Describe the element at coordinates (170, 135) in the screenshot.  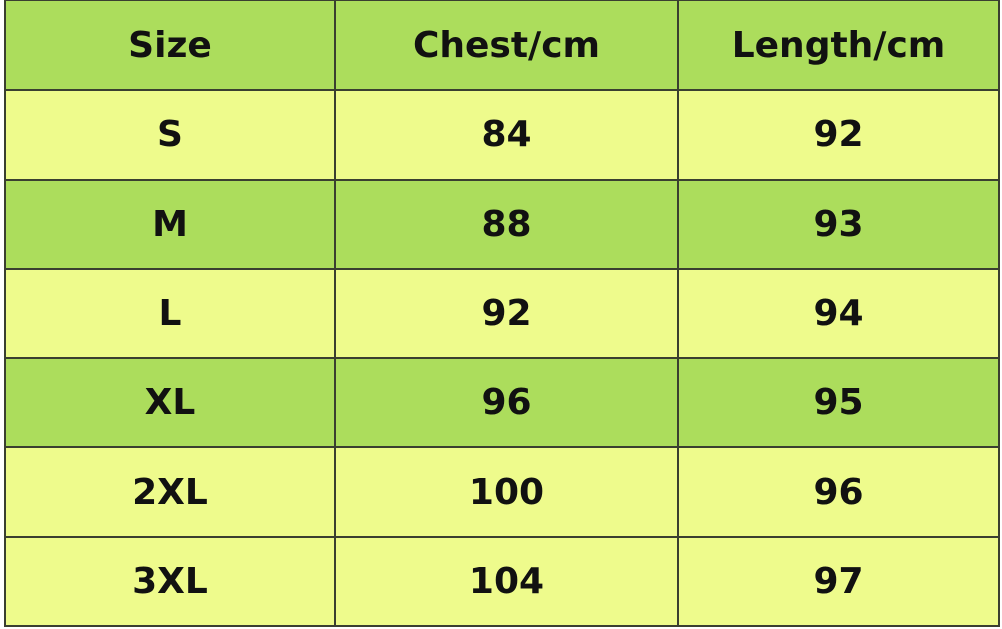
I see `size-cell: S` at that location.